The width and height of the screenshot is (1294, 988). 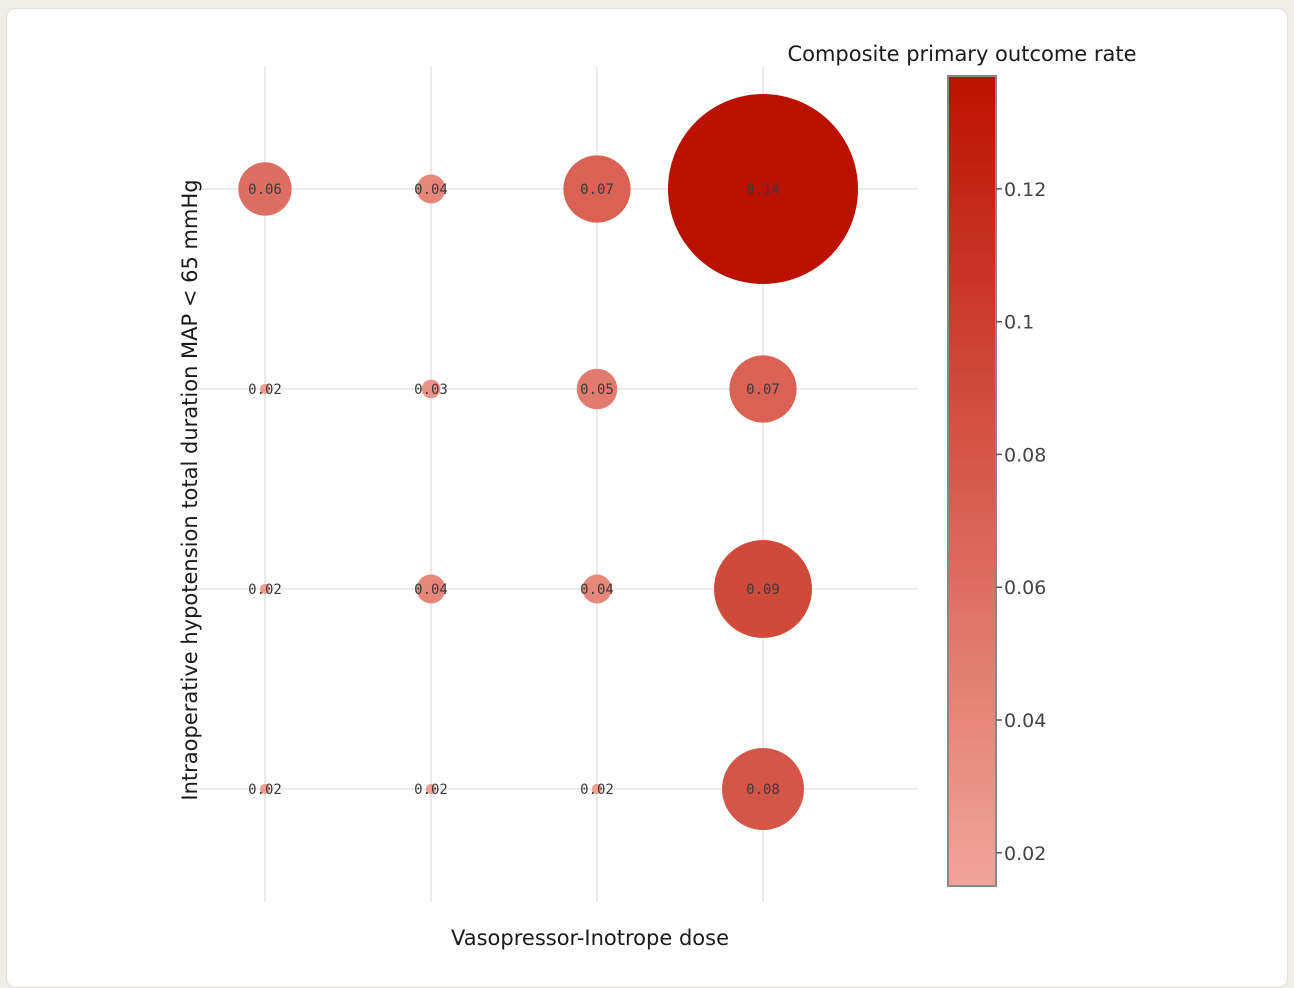 I want to click on x-axis-title: Vasopressor-Inotrope dose, so click(x=590, y=938).